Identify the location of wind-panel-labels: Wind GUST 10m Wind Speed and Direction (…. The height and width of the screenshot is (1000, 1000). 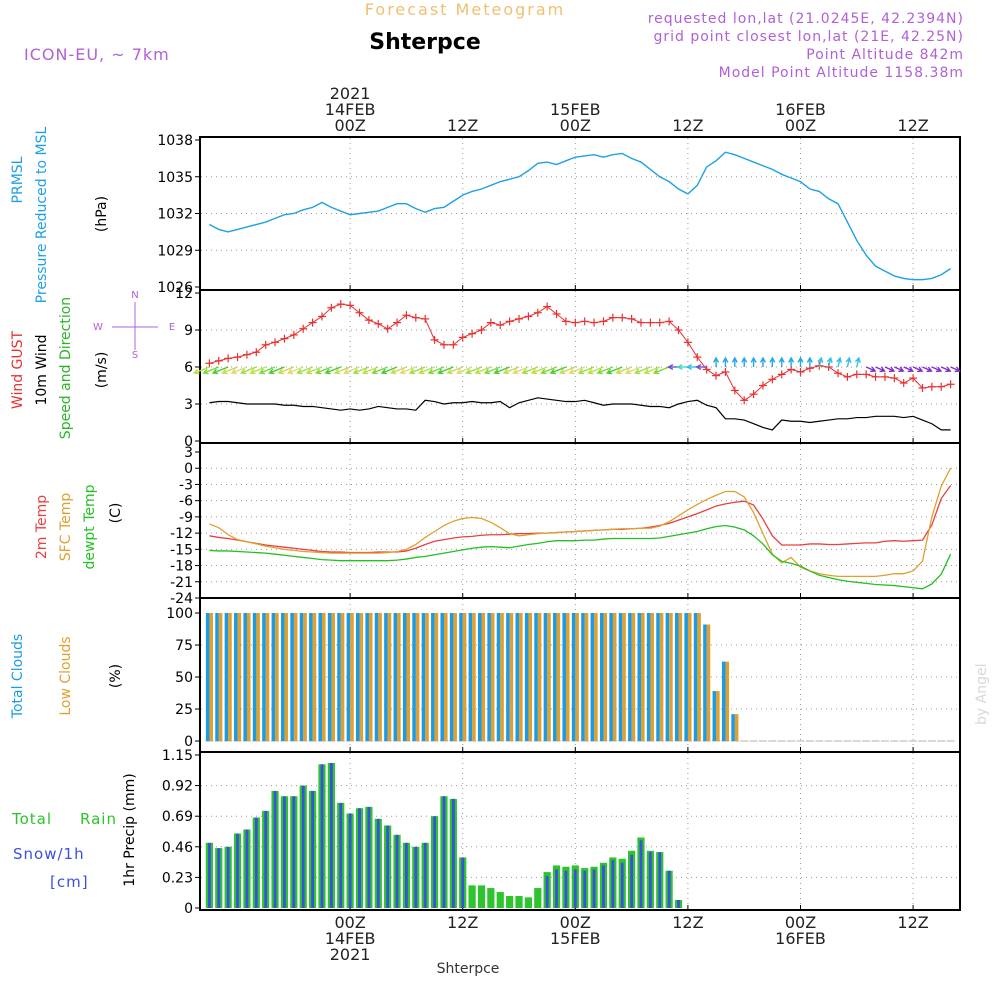
(92, 364).